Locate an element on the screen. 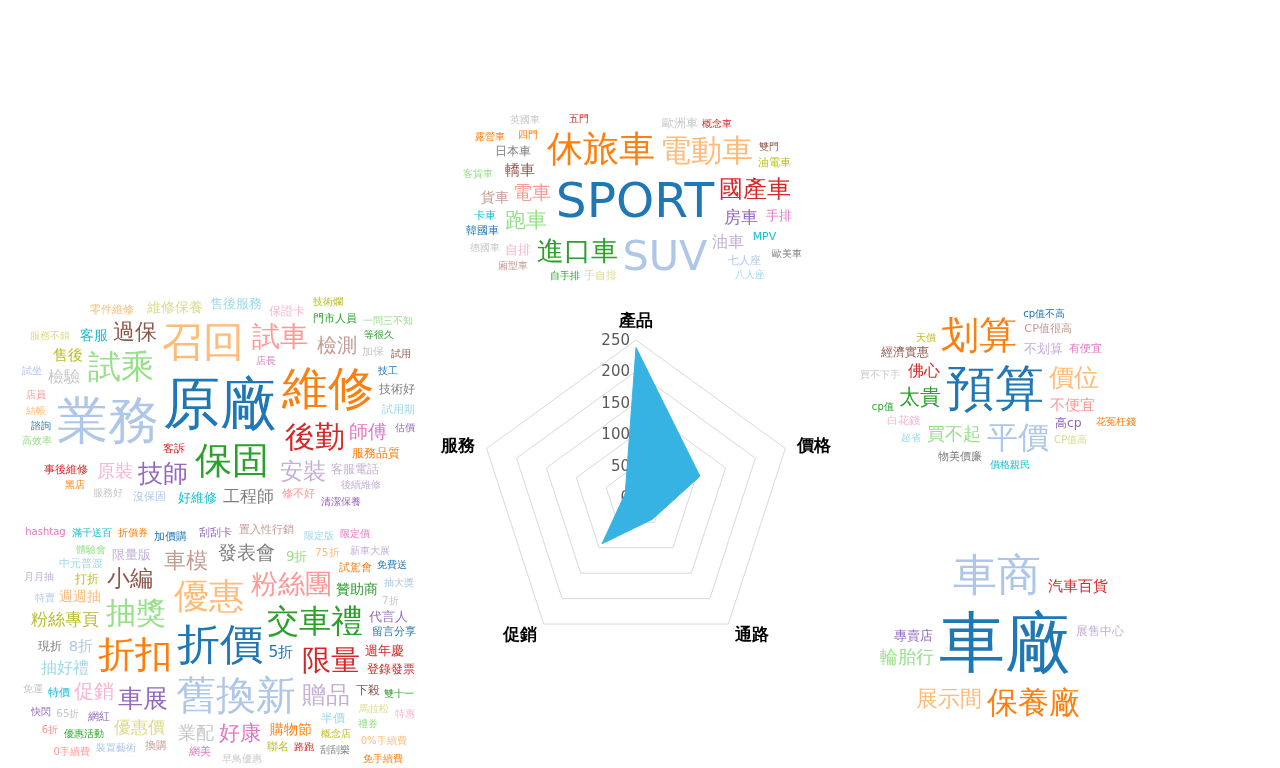 This screenshot has height=768, width=1280. y-tick-label: 100 is located at coordinates (615, 434).